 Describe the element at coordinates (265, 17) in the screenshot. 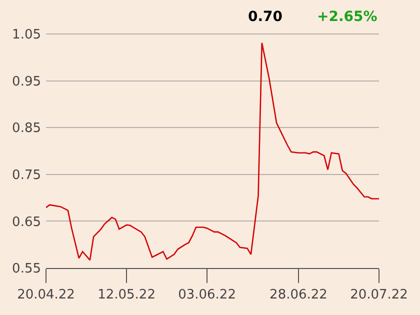

I see `text: 0.70` at that location.